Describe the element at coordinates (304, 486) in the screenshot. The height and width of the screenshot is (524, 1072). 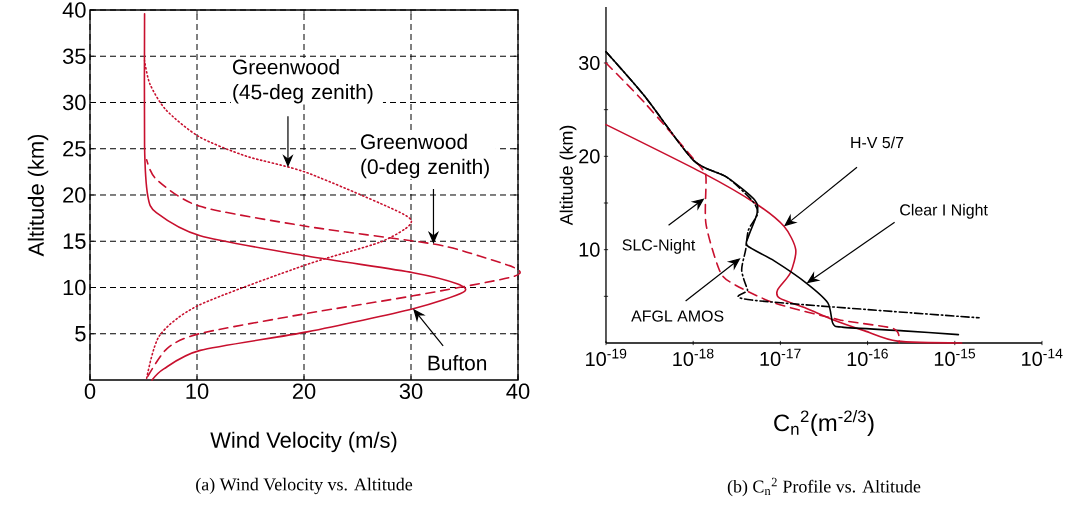
I see `text: (a) Wind Velocity vs. Altitude` at that location.